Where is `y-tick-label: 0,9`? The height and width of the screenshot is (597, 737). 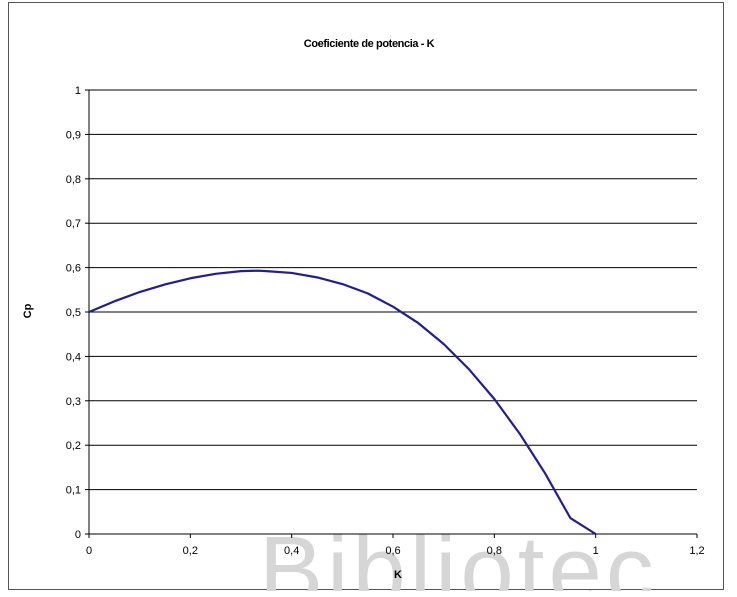
y-tick-label: 0,9 is located at coordinates (73, 135).